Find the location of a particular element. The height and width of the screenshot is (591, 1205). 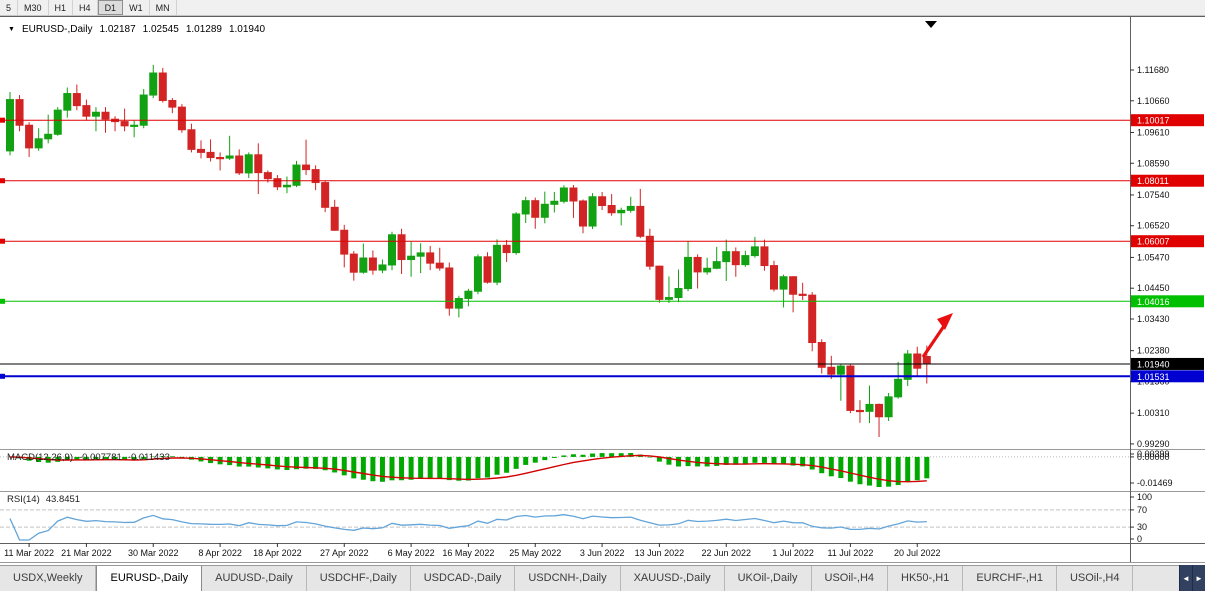

tab-scroll-right-button: ► is located at coordinates (1198, 578).